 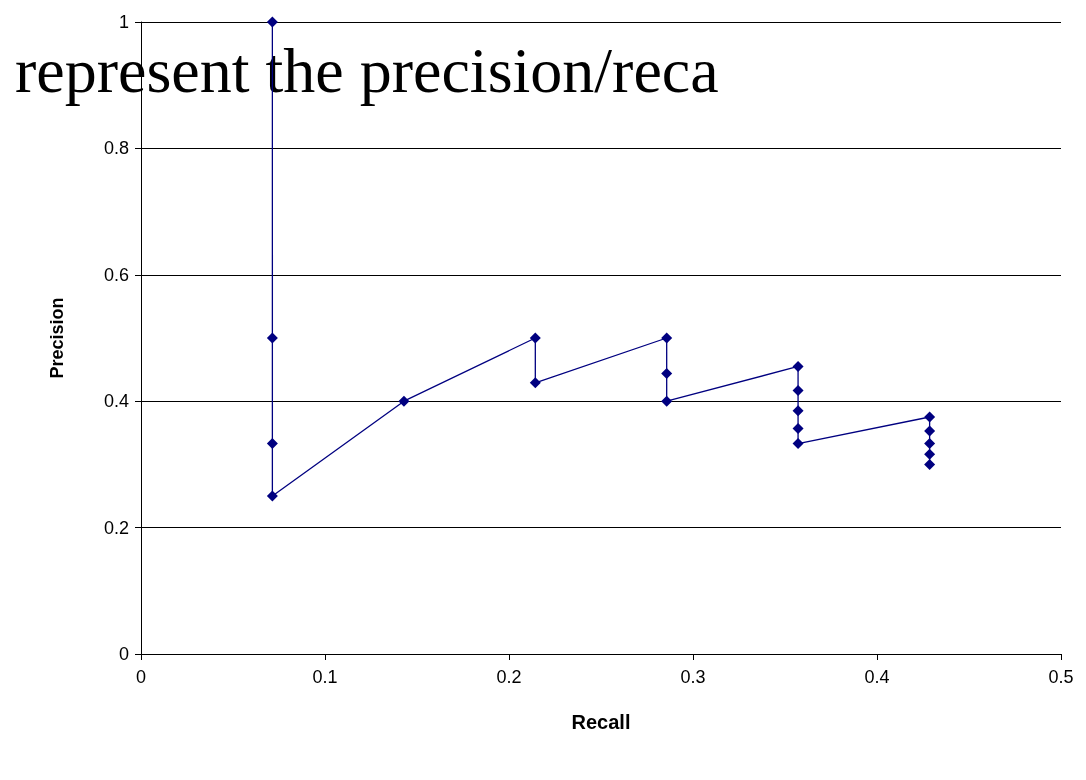 What do you see at coordinates (57, 338) in the screenshot?
I see `y-axis-title: Precision` at bounding box center [57, 338].